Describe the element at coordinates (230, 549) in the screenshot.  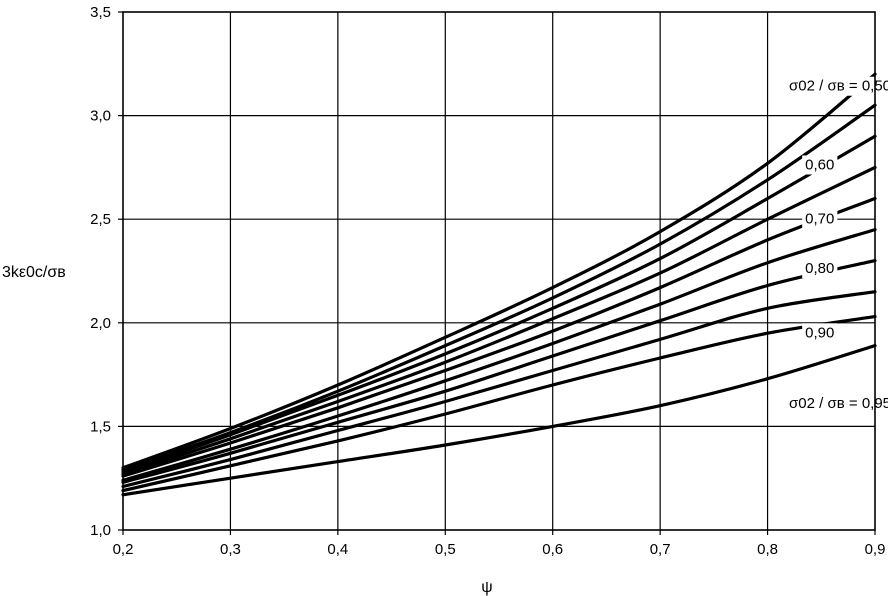
I see `x-tick-label: 0,3` at that location.